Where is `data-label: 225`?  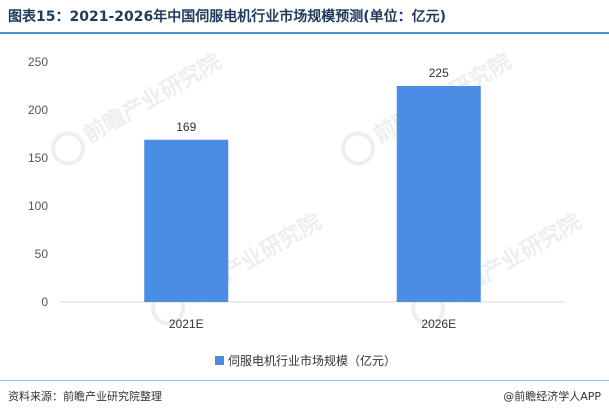 data-label: 225 is located at coordinates (439, 73).